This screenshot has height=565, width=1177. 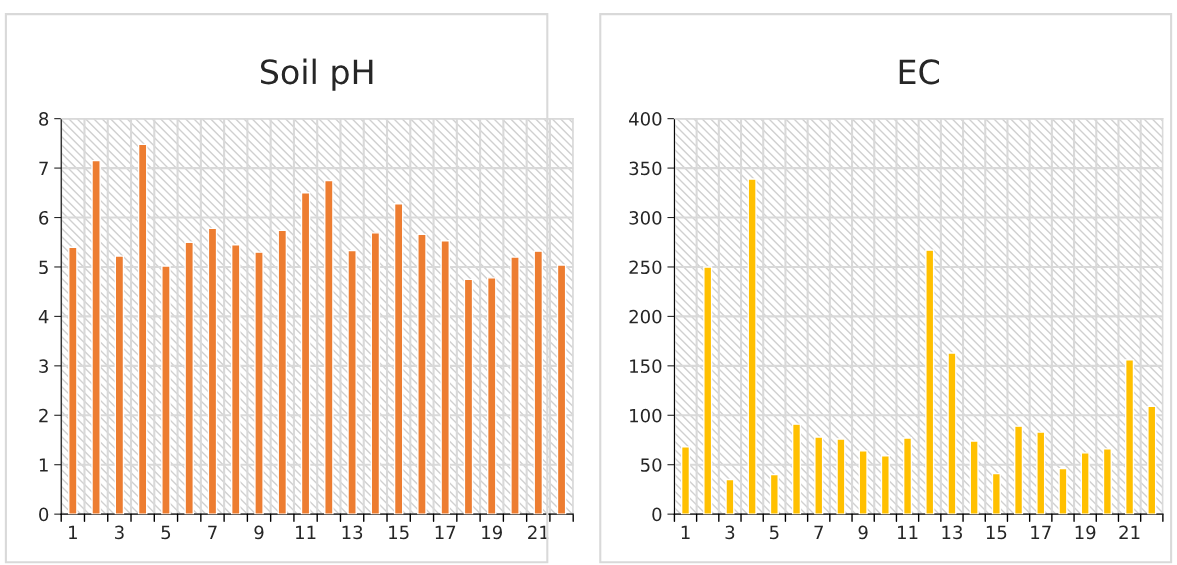 I want to click on y-tick-label: 250, so click(x=645, y=267).